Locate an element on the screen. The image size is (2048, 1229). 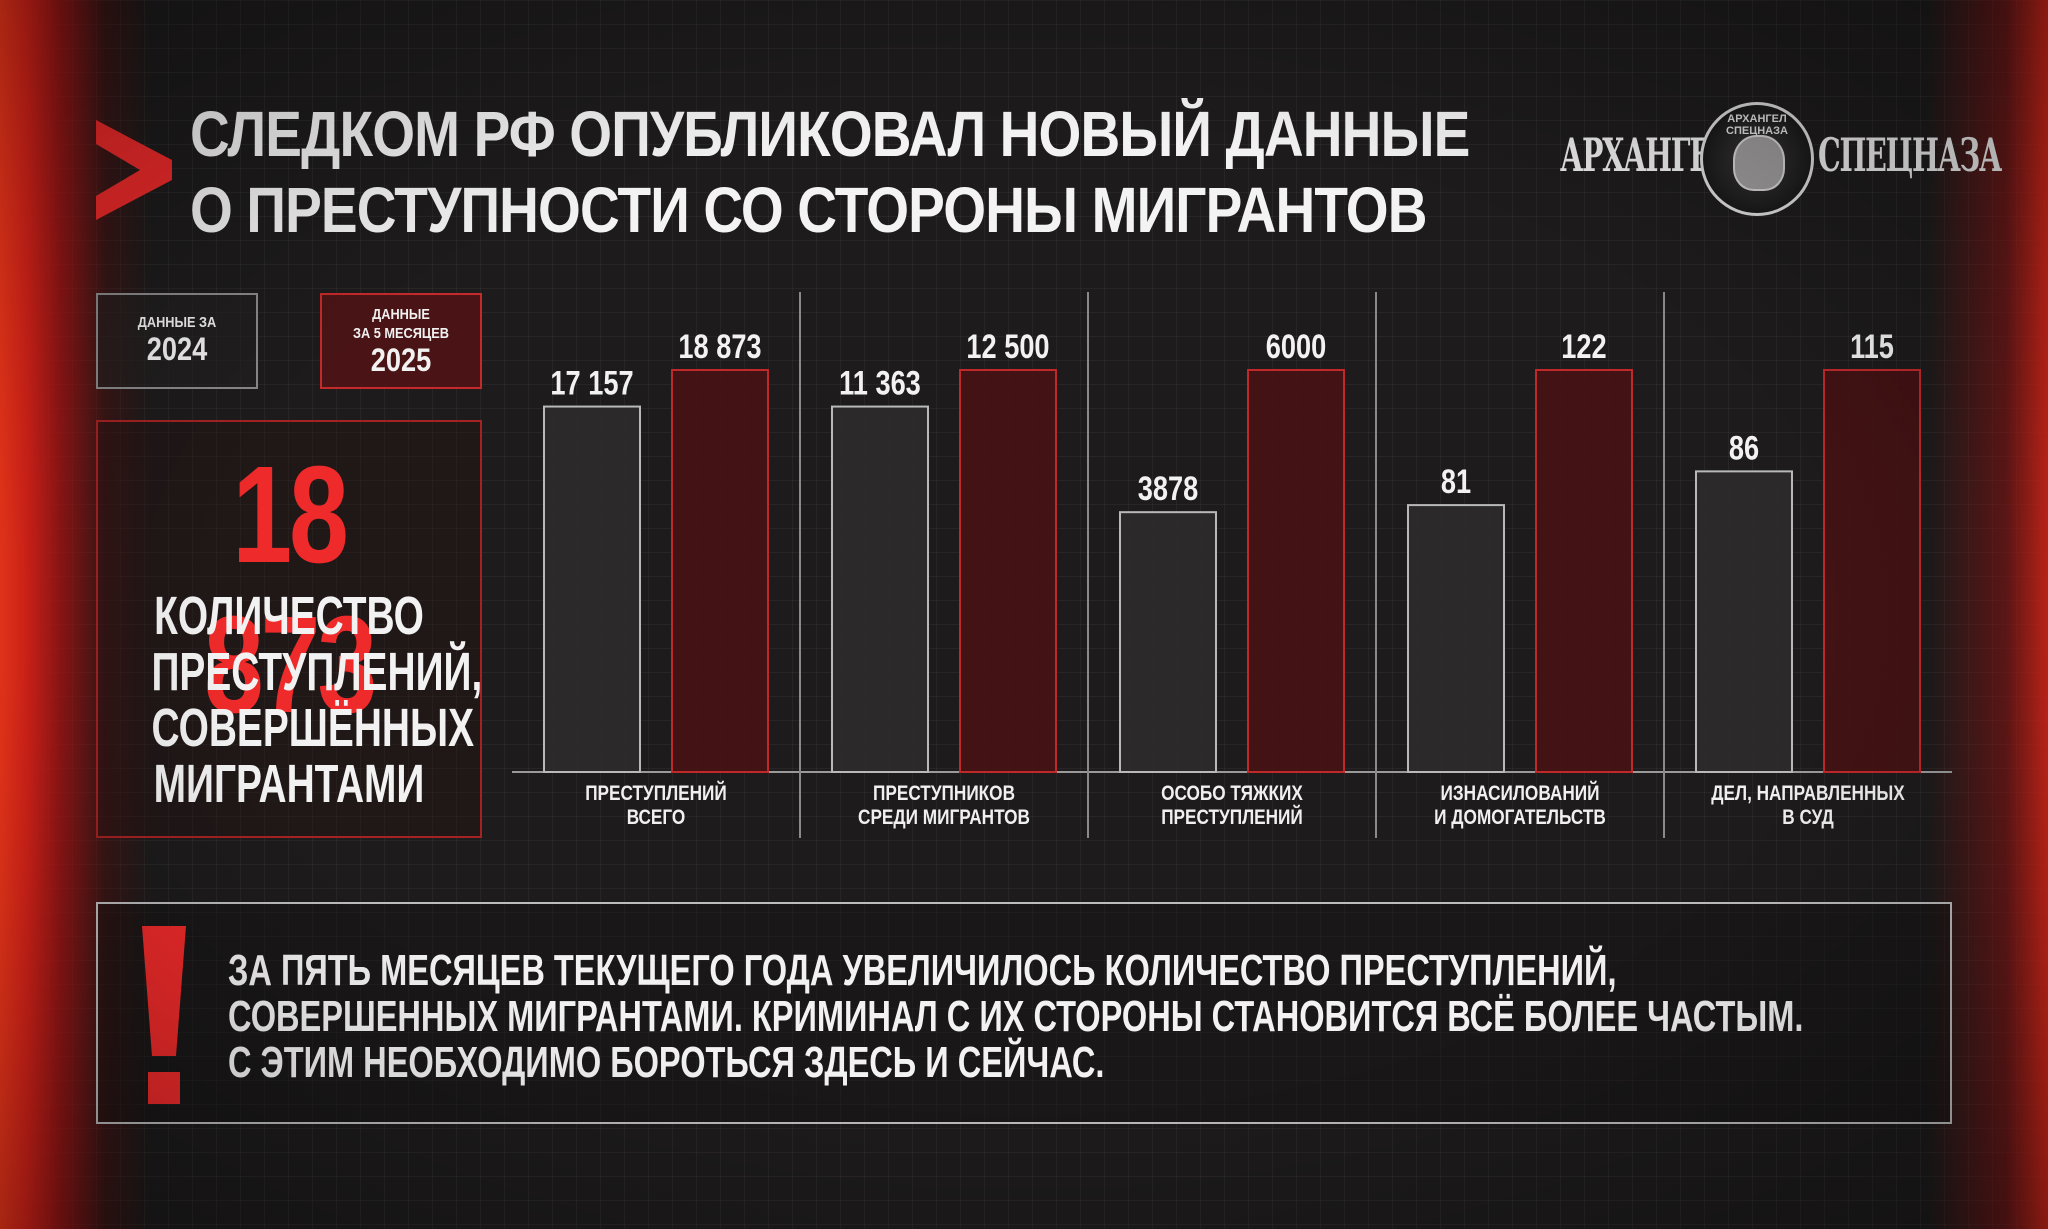
legend-item-2024: ДАННЫЕ ЗА 2024 is located at coordinates (177, 341).